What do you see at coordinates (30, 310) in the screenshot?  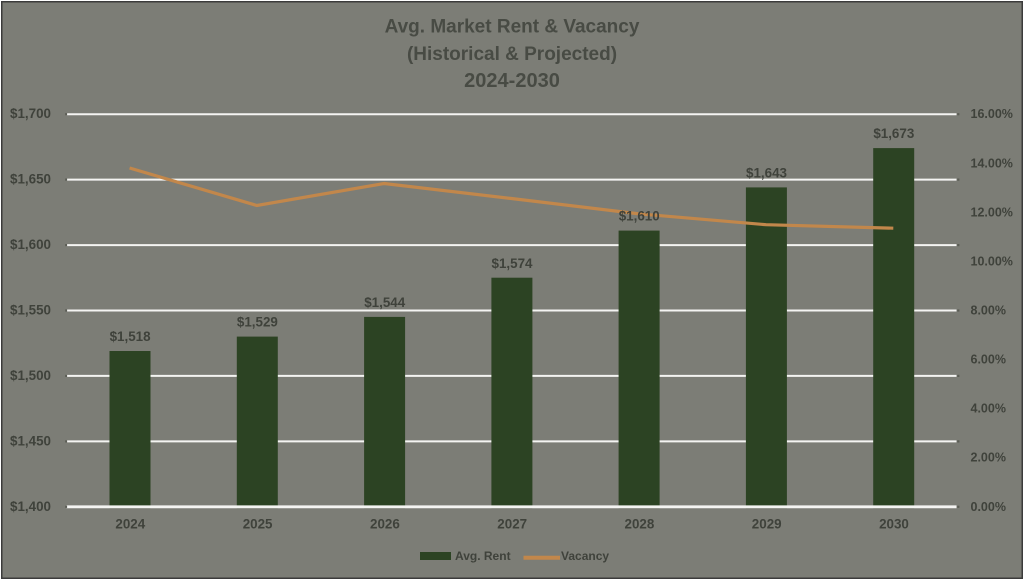 I see `svg-text: $1,550` at bounding box center [30, 310].